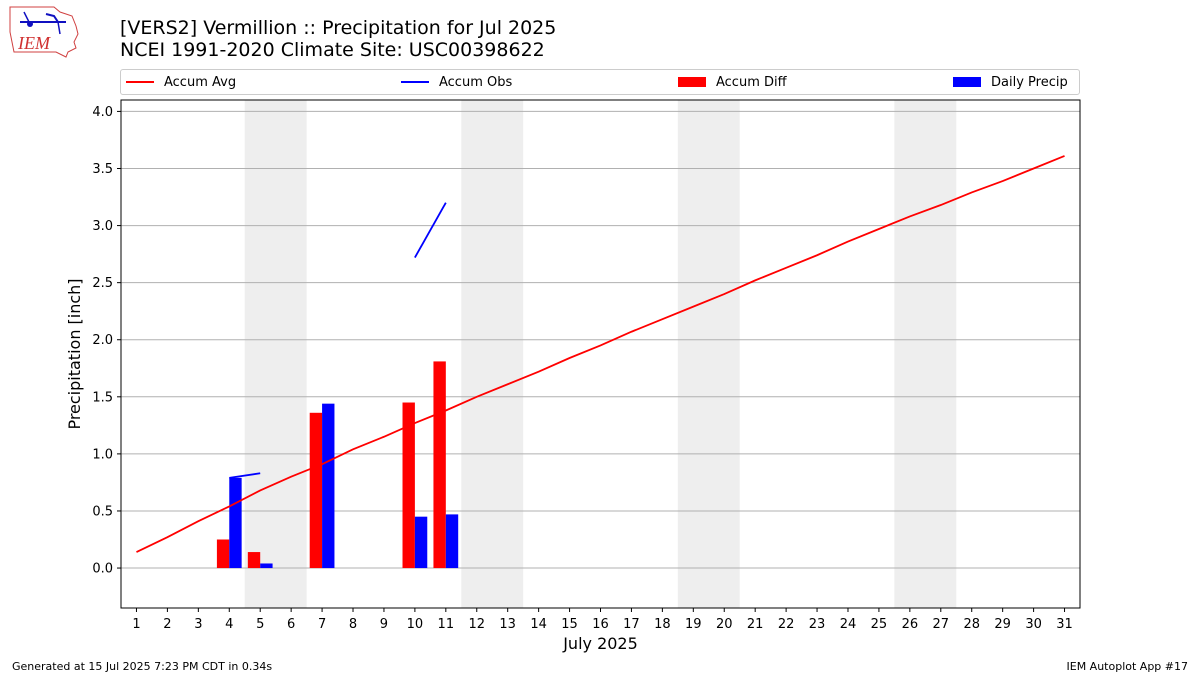  Describe the element at coordinates (34, 43) in the screenshot. I see `svg-text: IEM` at that location.